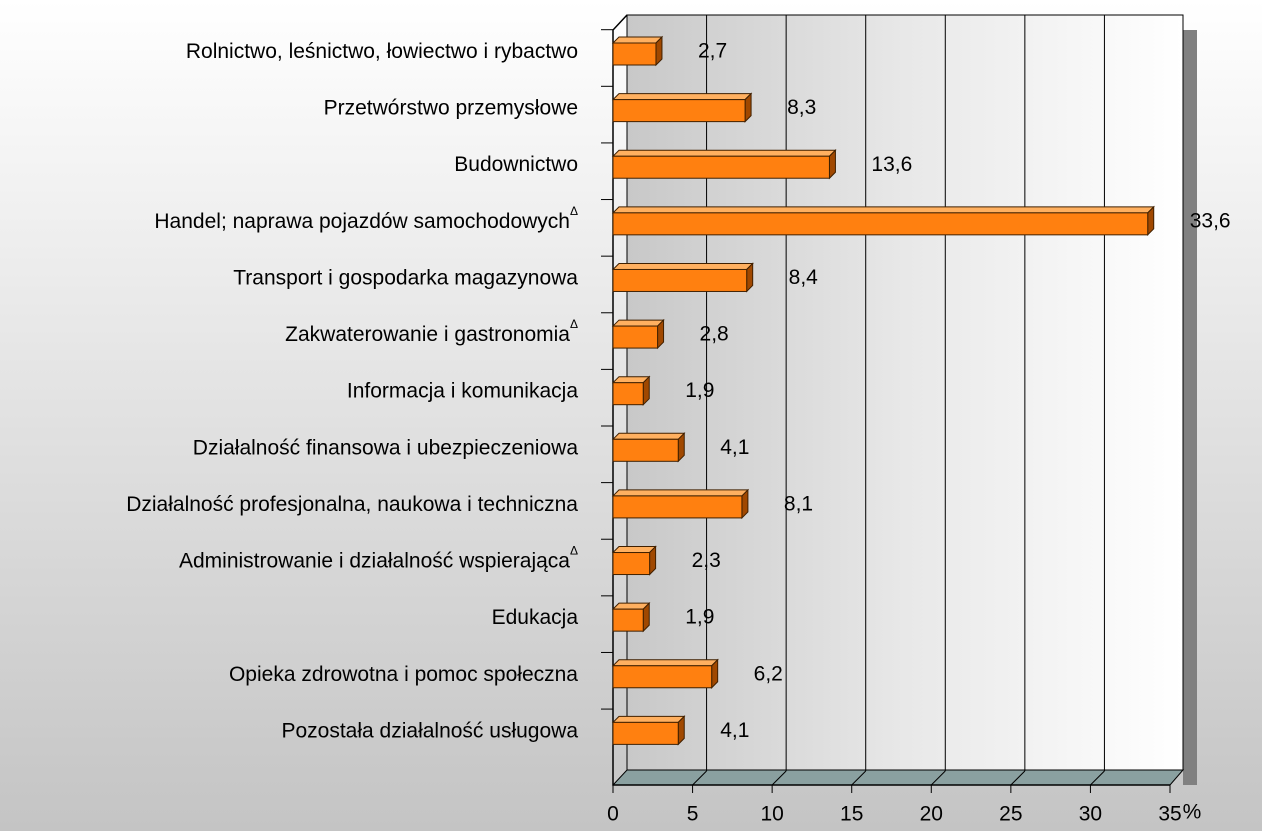 This screenshot has height=836, width=1262. What do you see at coordinates (1192, 812) in the screenshot?
I see `x-axis-label: %` at bounding box center [1192, 812].